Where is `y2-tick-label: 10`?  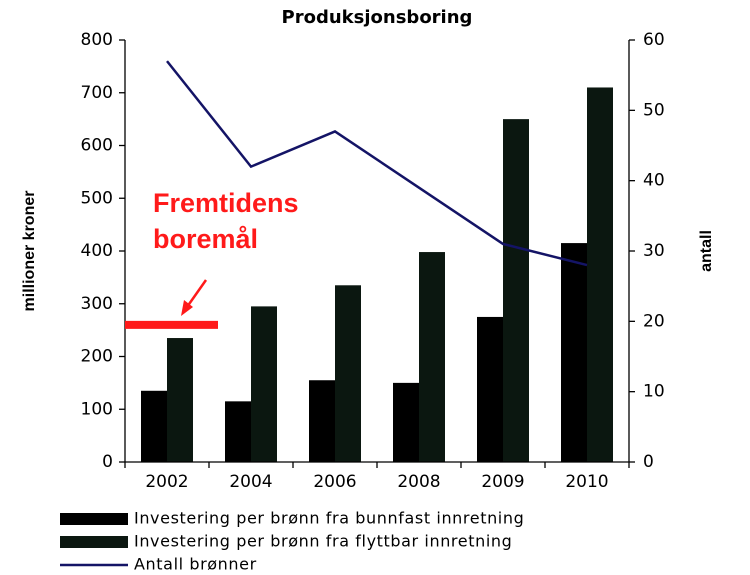 y2-tick-label: 10 is located at coordinates (654, 392).